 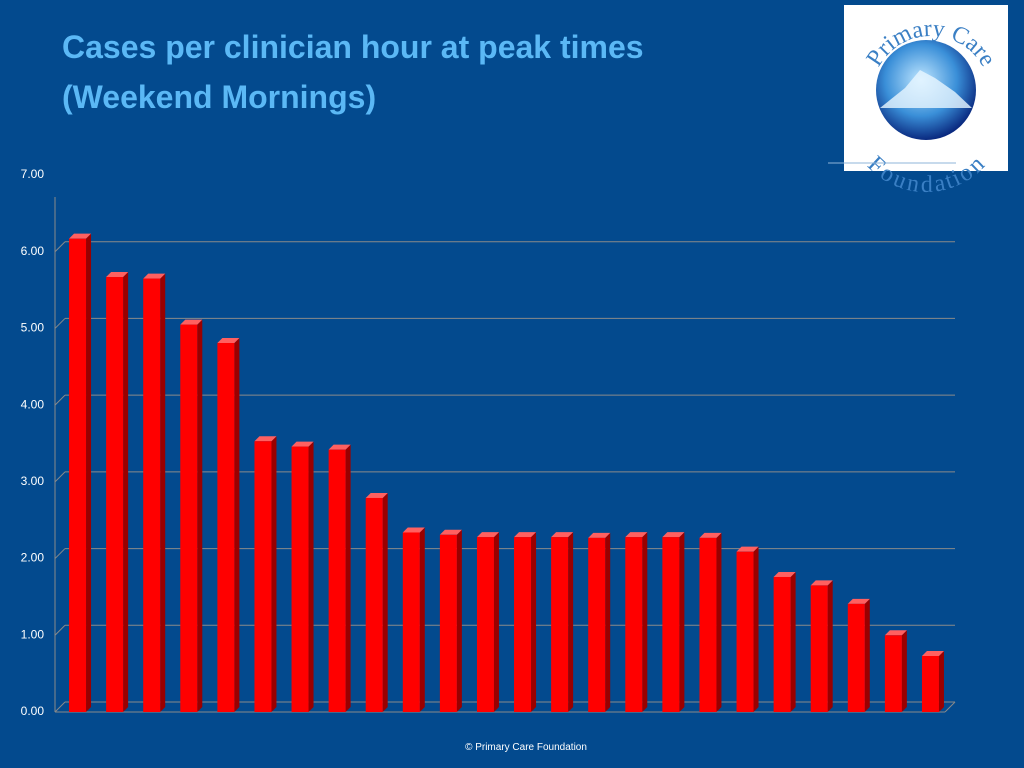 What do you see at coordinates (33, 481) in the screenshot?
I see `y-tick-label: 3.00` at bounding box center [33, 481].